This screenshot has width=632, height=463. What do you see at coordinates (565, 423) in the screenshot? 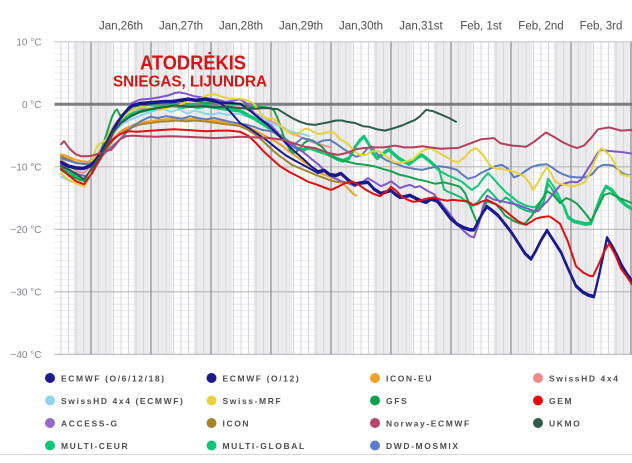
I see `svg-text: UKMO` at bounding box center [565, 423].